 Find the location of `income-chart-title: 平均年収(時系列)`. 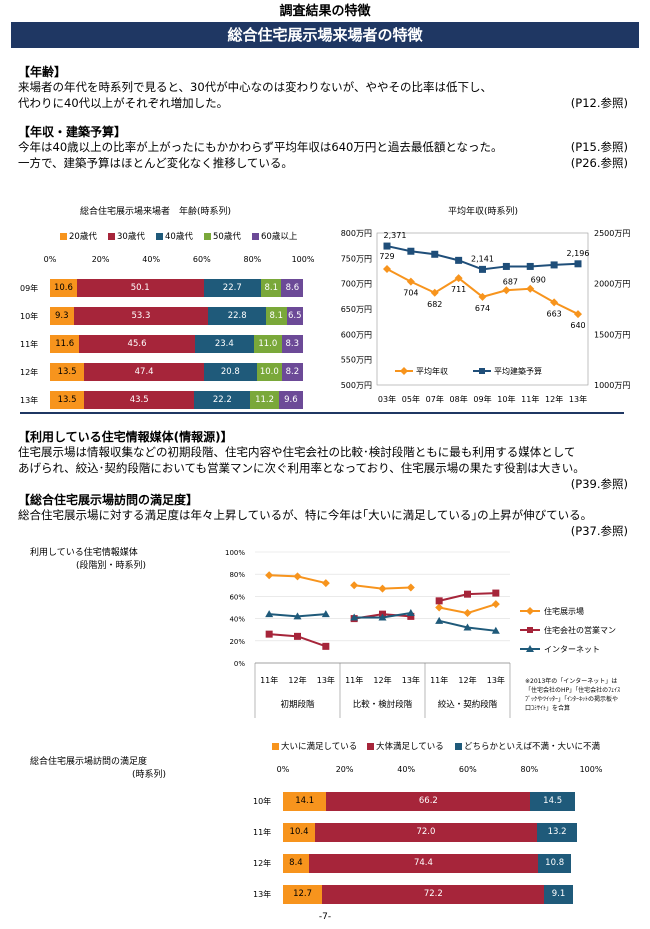

income-chart-title: 平均年収(時系列) is located at coordinates (483, 212).